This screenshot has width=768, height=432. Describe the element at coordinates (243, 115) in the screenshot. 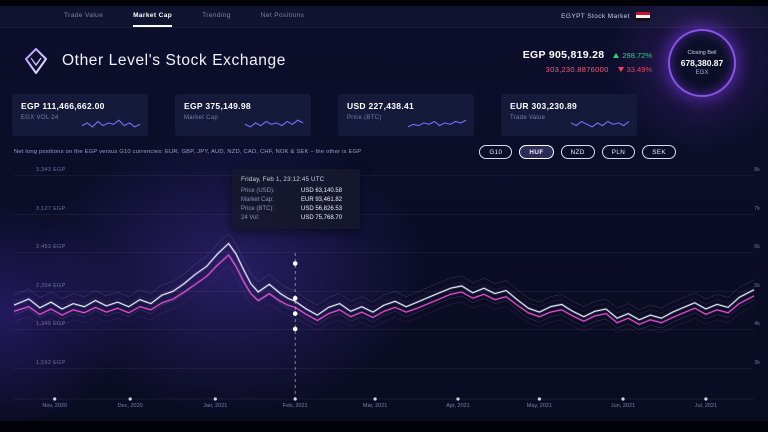

I see `stat-card-market-cap: EGP 375,149.98 Market Cap` at that location.